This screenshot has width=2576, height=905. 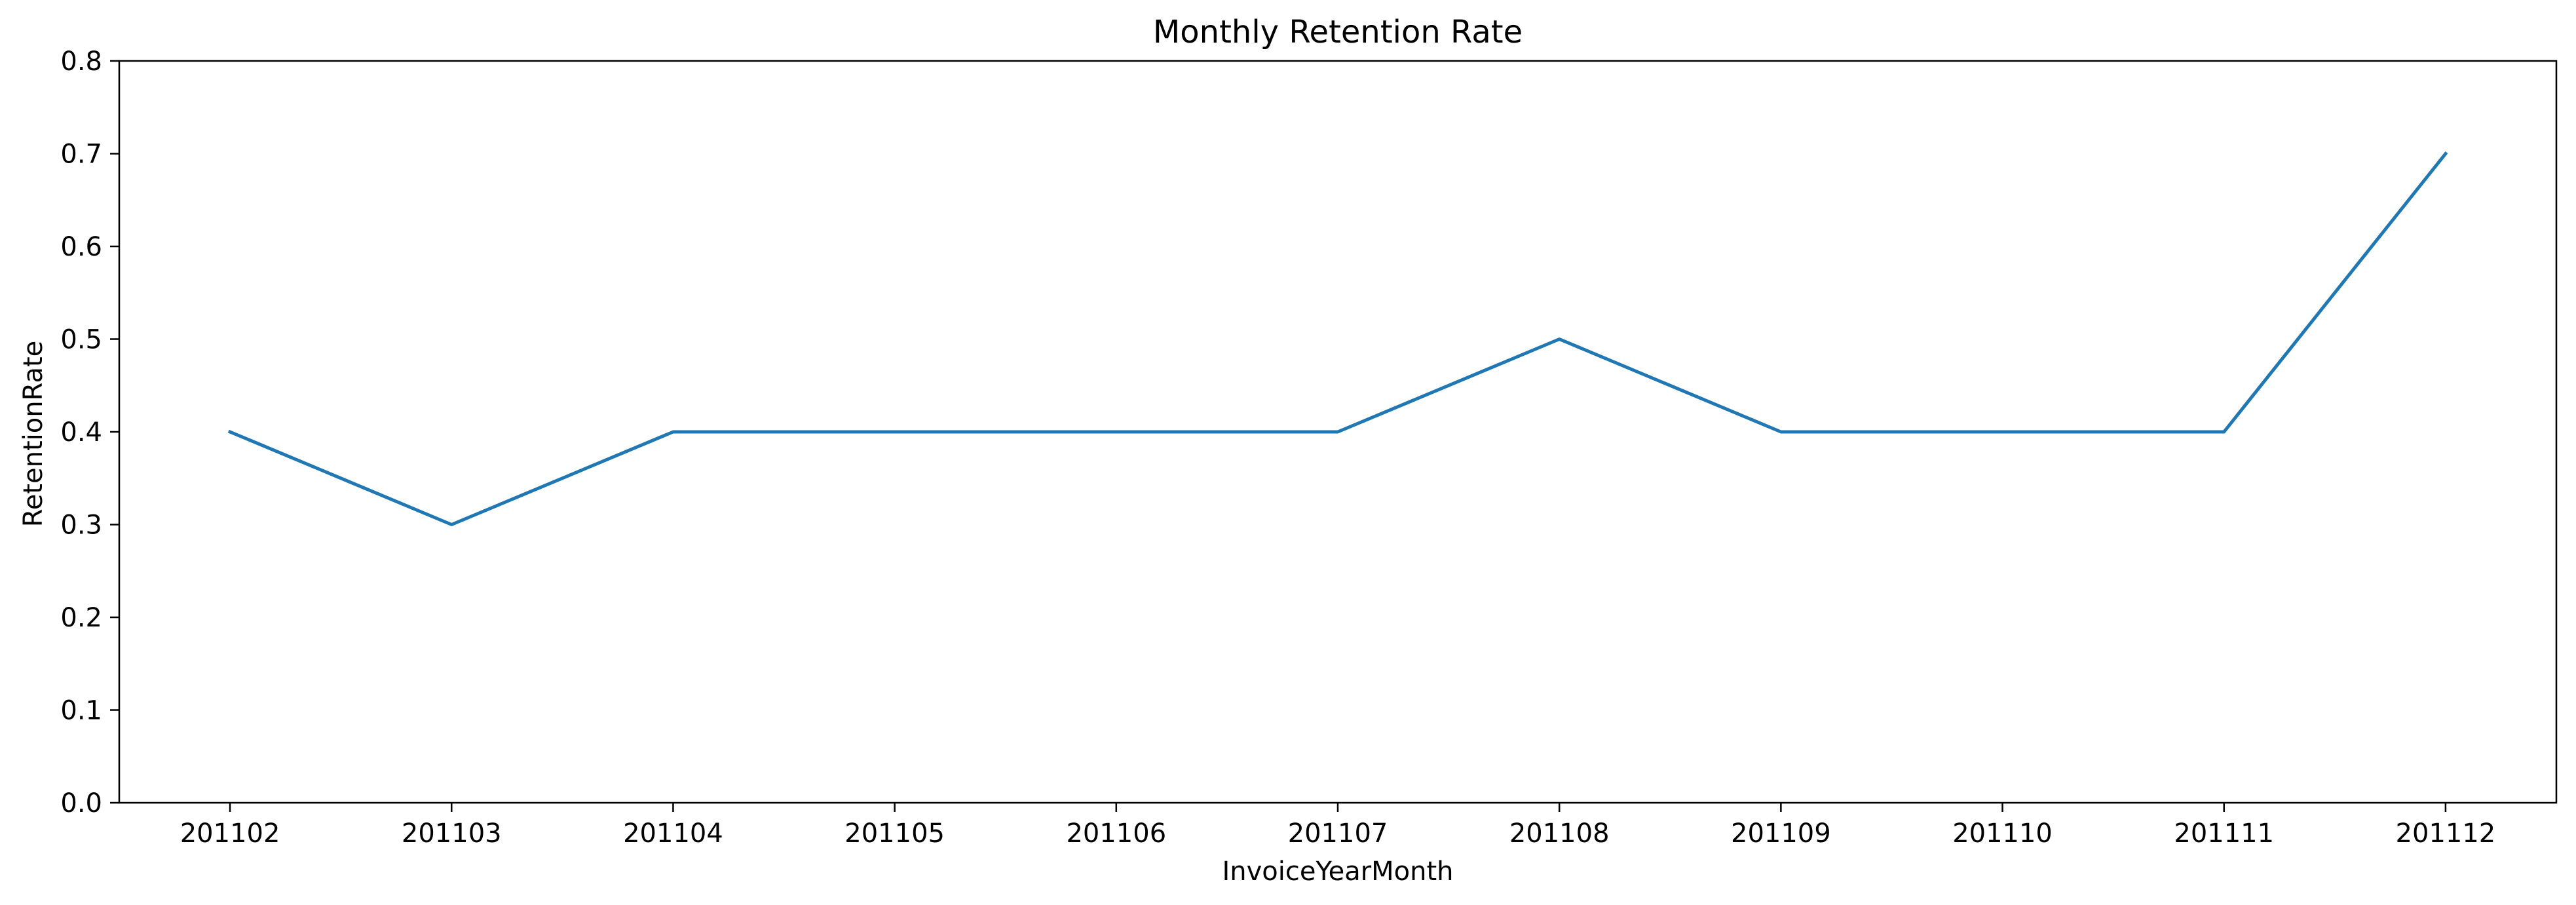 I want to click on y-tick-label: 0.0, so click(x=81, y=803).